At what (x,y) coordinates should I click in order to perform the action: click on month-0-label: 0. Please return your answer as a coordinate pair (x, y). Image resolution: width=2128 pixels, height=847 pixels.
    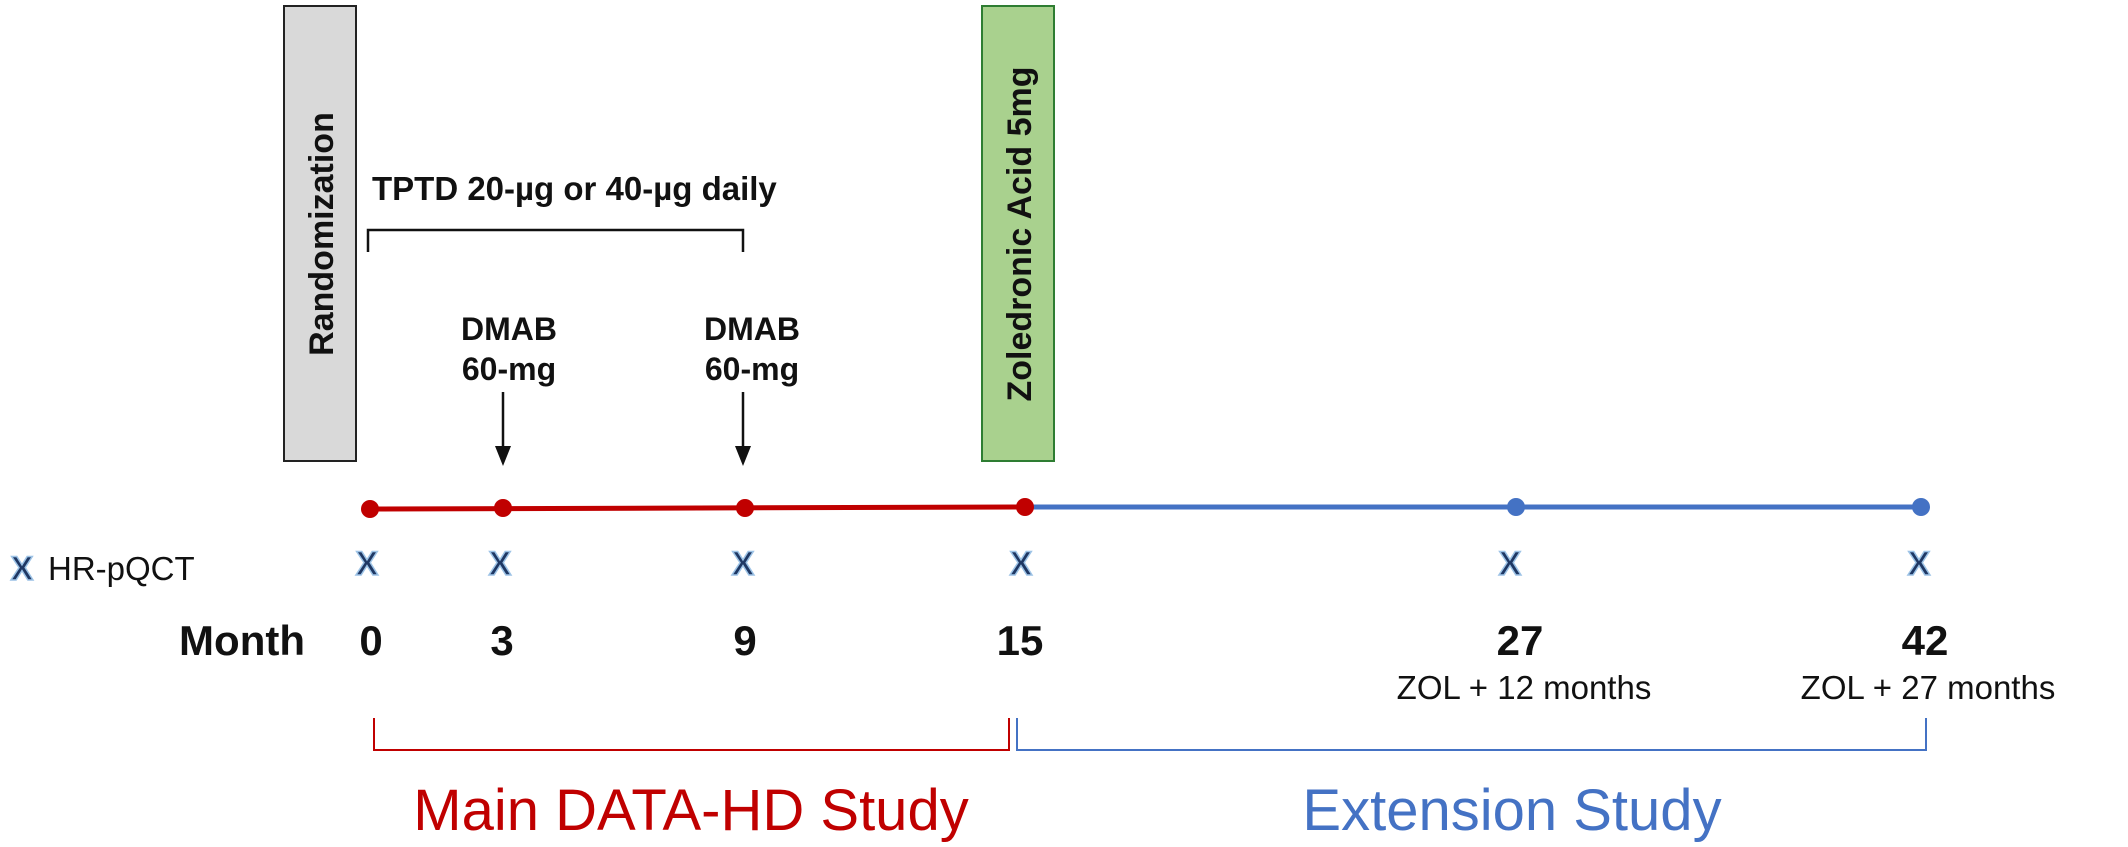
    Looking at the image, I should click on (370, 640).